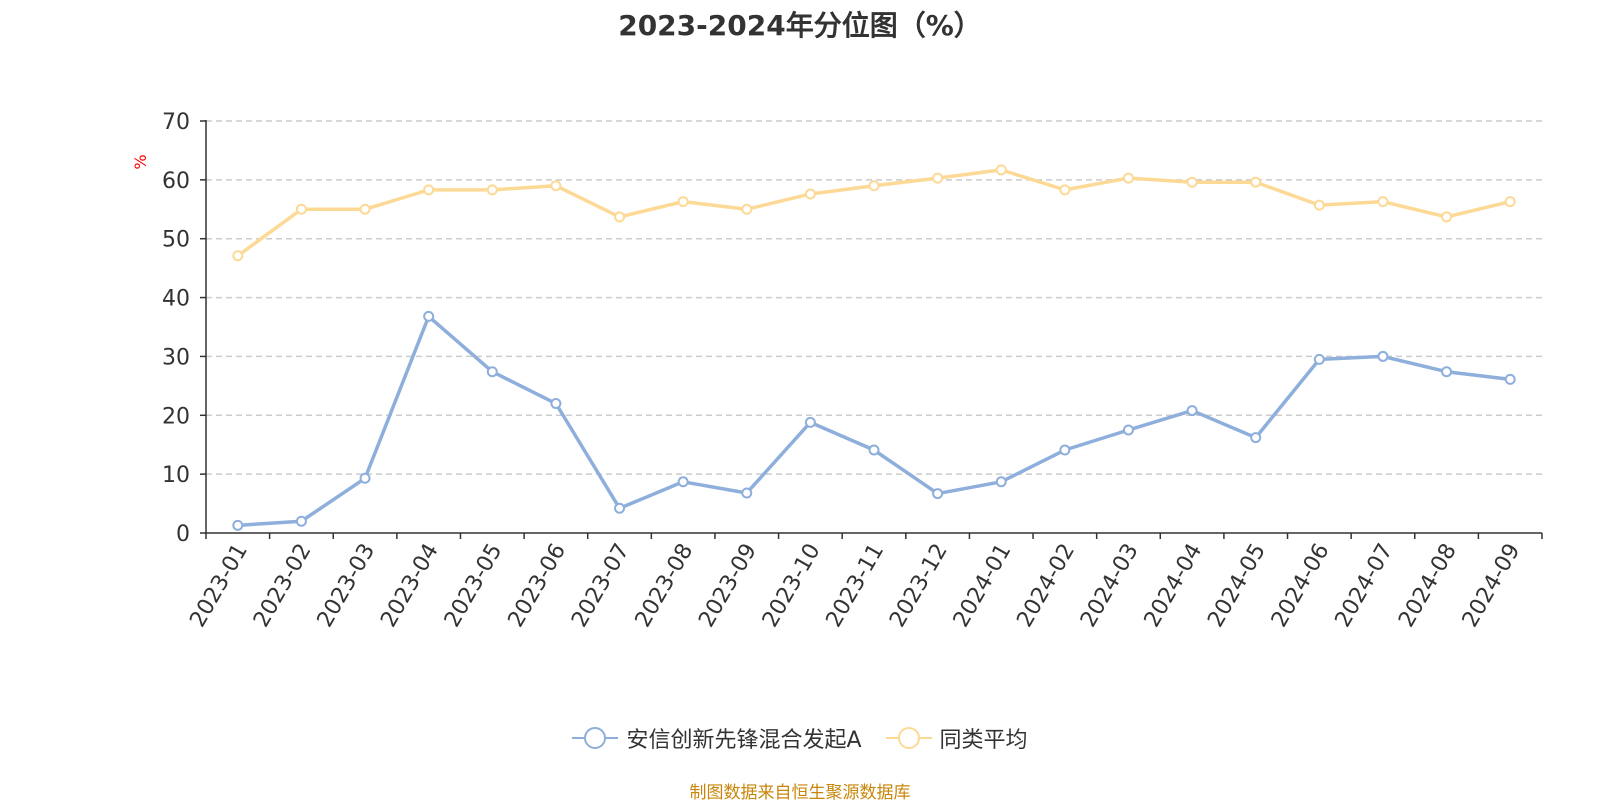 This screenshot has width=1600, height=803. What do you see at coordinates (176, 357) in the screenshot?
I see `y-tick-label: 30` at bounding box center [176, 357].